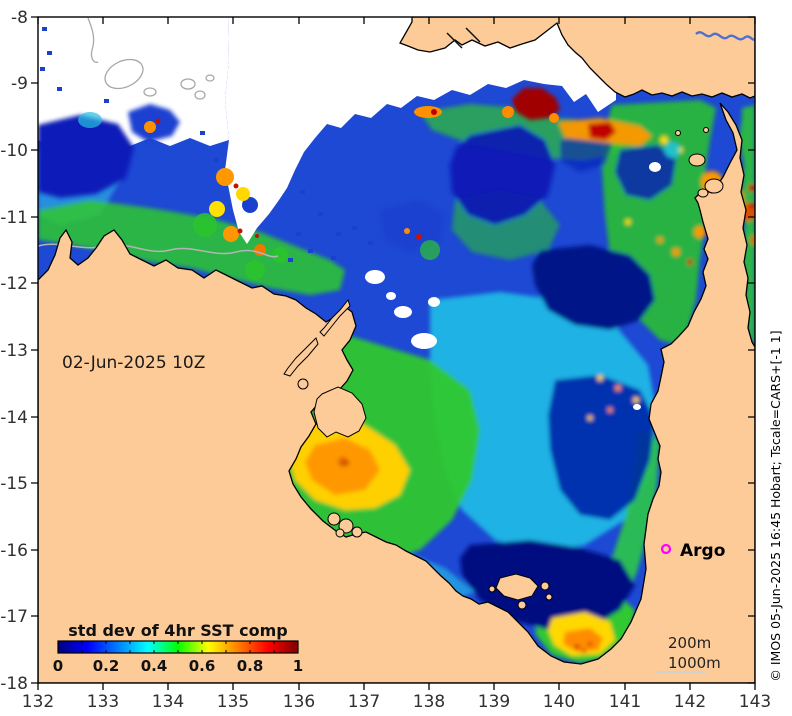 The image size is (792, 716). Describe the element at coordinates (334, 519) in the screenshot. I see `pellew-island` at that location.